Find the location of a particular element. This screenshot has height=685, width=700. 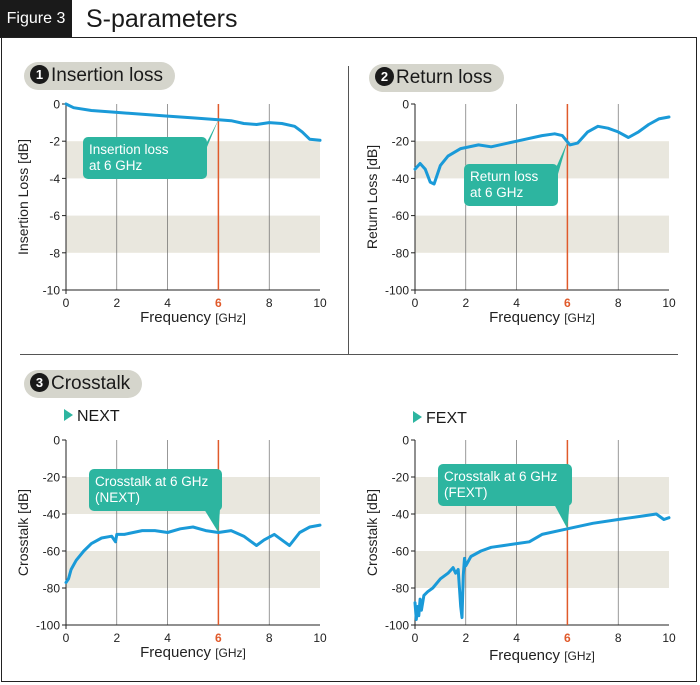

series-line-next is located at coordinates (193, 553).